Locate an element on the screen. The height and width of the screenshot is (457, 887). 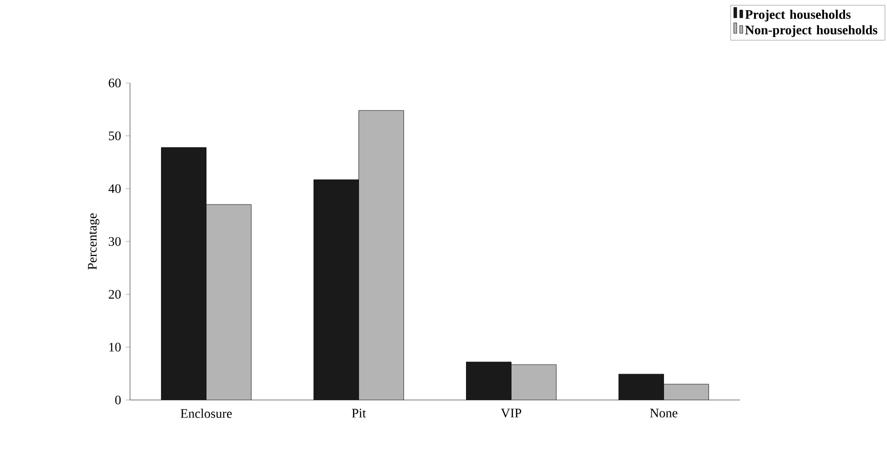
y-tick-label: 20 is located at coordinates (114, 294).